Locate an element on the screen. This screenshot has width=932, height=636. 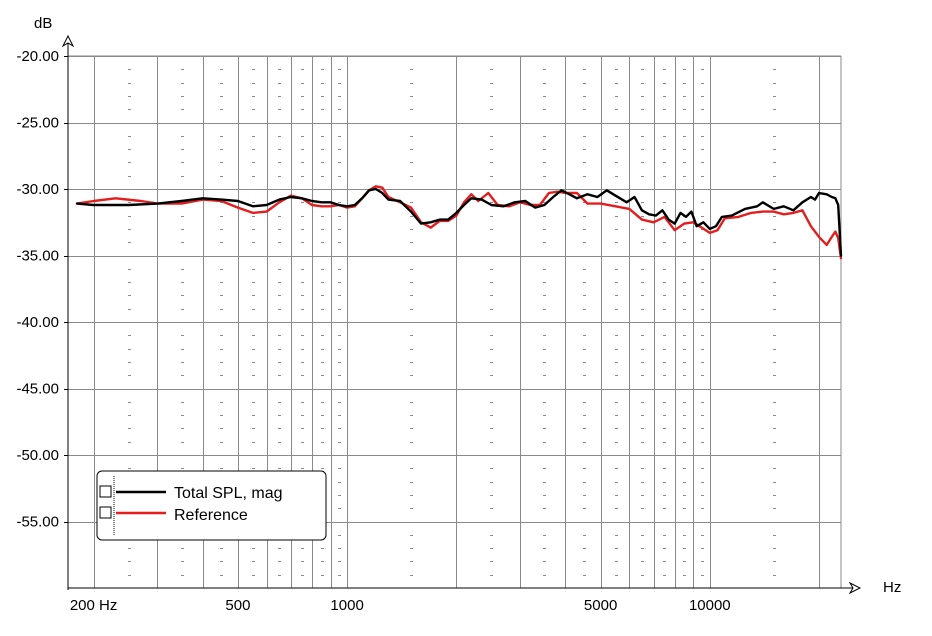
y-tick-label: -55.00 is located at coordinates (37, 522).